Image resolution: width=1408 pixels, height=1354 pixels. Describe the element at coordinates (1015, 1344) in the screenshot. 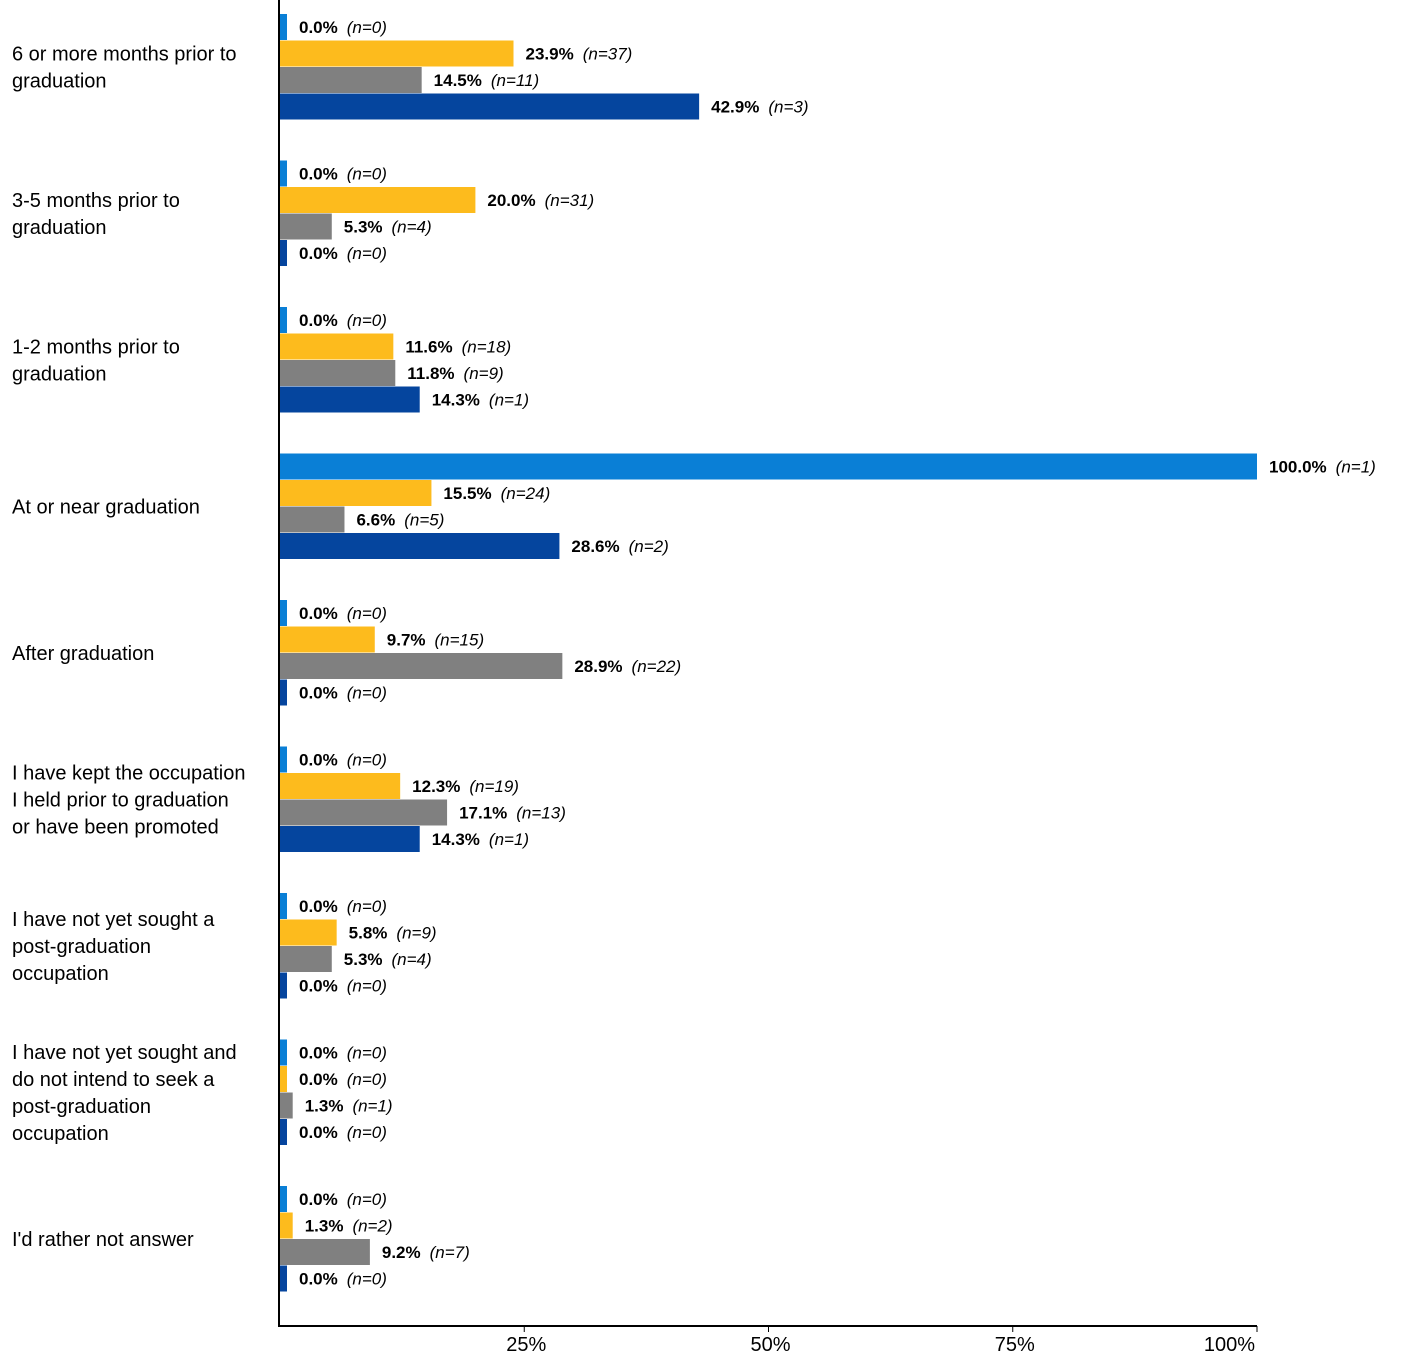

I see `x-tick-label-2: 75%` at that location.